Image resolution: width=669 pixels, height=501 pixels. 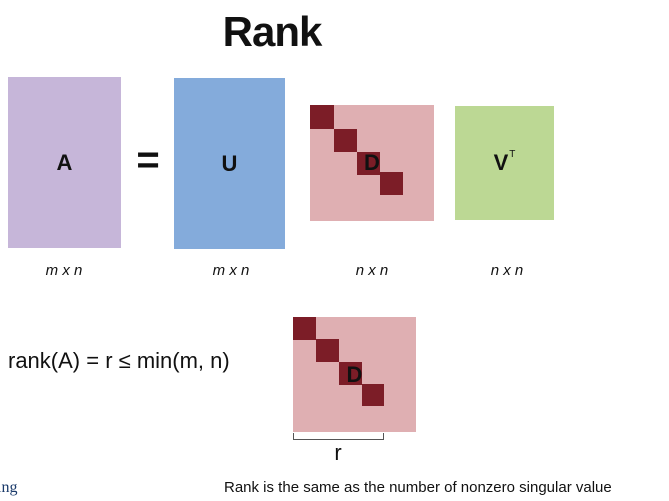 I want to click on matrix-u-dims: m x n, so click(x=231, y=270).